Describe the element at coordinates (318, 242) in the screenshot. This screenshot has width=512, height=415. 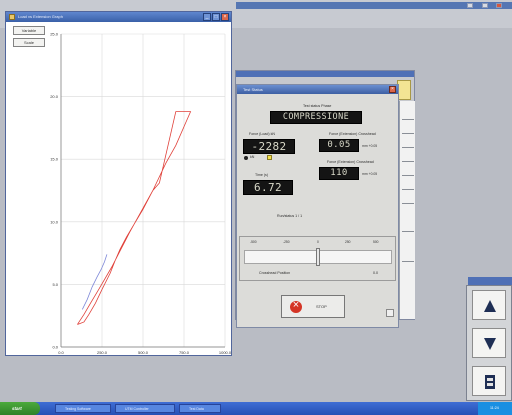
I see `slider-tick: 0` at that location.